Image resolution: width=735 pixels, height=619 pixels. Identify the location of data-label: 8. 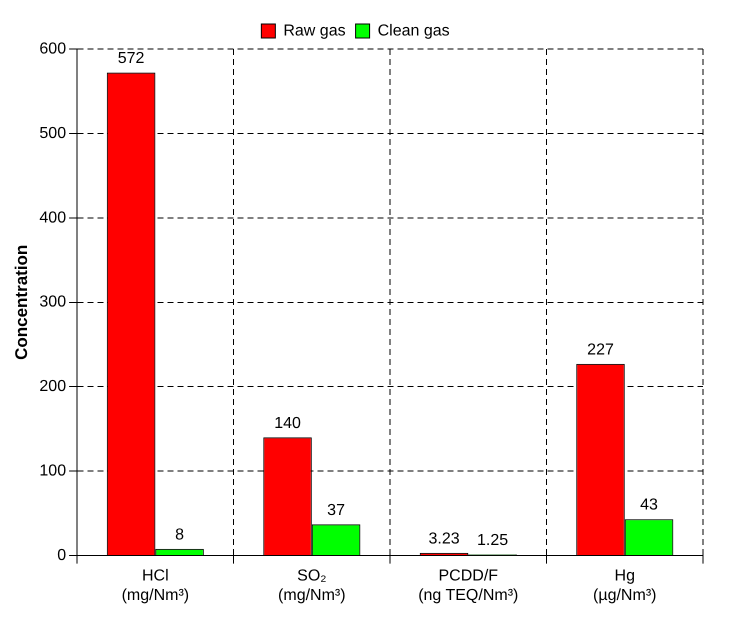
(179, 535).